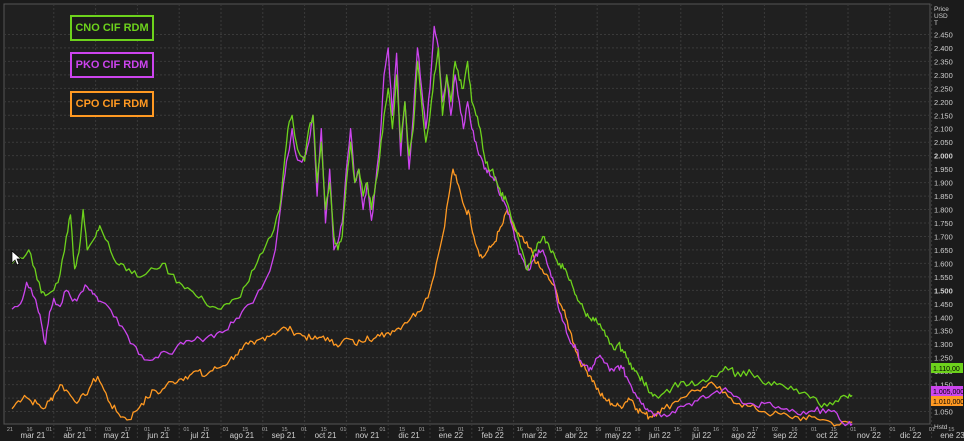 This screenshot has height=441, width=964. I want to click on y-tick-label: 2.350, so click(943, 61).